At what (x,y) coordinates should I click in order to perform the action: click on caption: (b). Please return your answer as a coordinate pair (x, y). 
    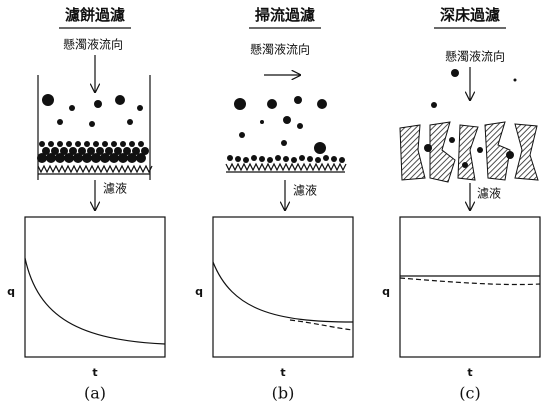
    Looking at the image, I should click on (283, 393).